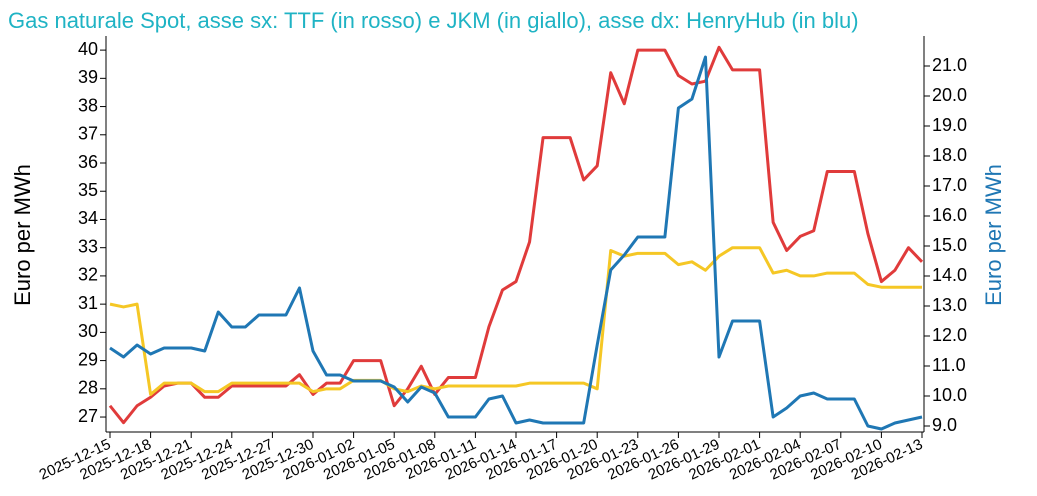 This screenshot has width=1037, height=496. Describe the element at coordinates (949, 215) in the screenshot. I see `y2-tick-label: 16.0` at that location.